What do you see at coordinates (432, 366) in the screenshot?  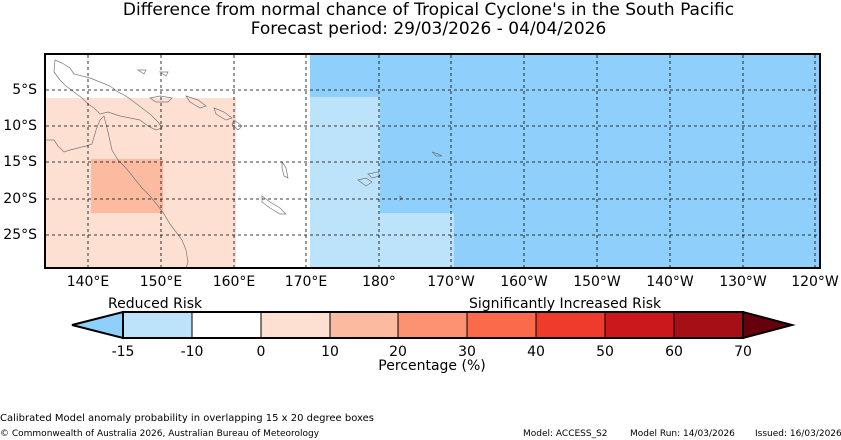 I see `colorbar-axis-label: Percentage (%)` at bounding box center [432, 366].